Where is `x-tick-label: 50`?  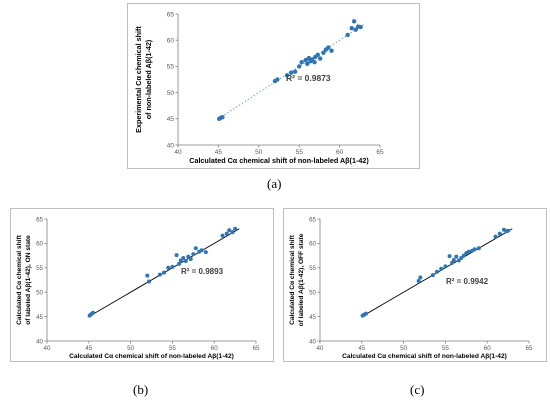 x-tick-label: 50 is located at coordinates (259, 152).